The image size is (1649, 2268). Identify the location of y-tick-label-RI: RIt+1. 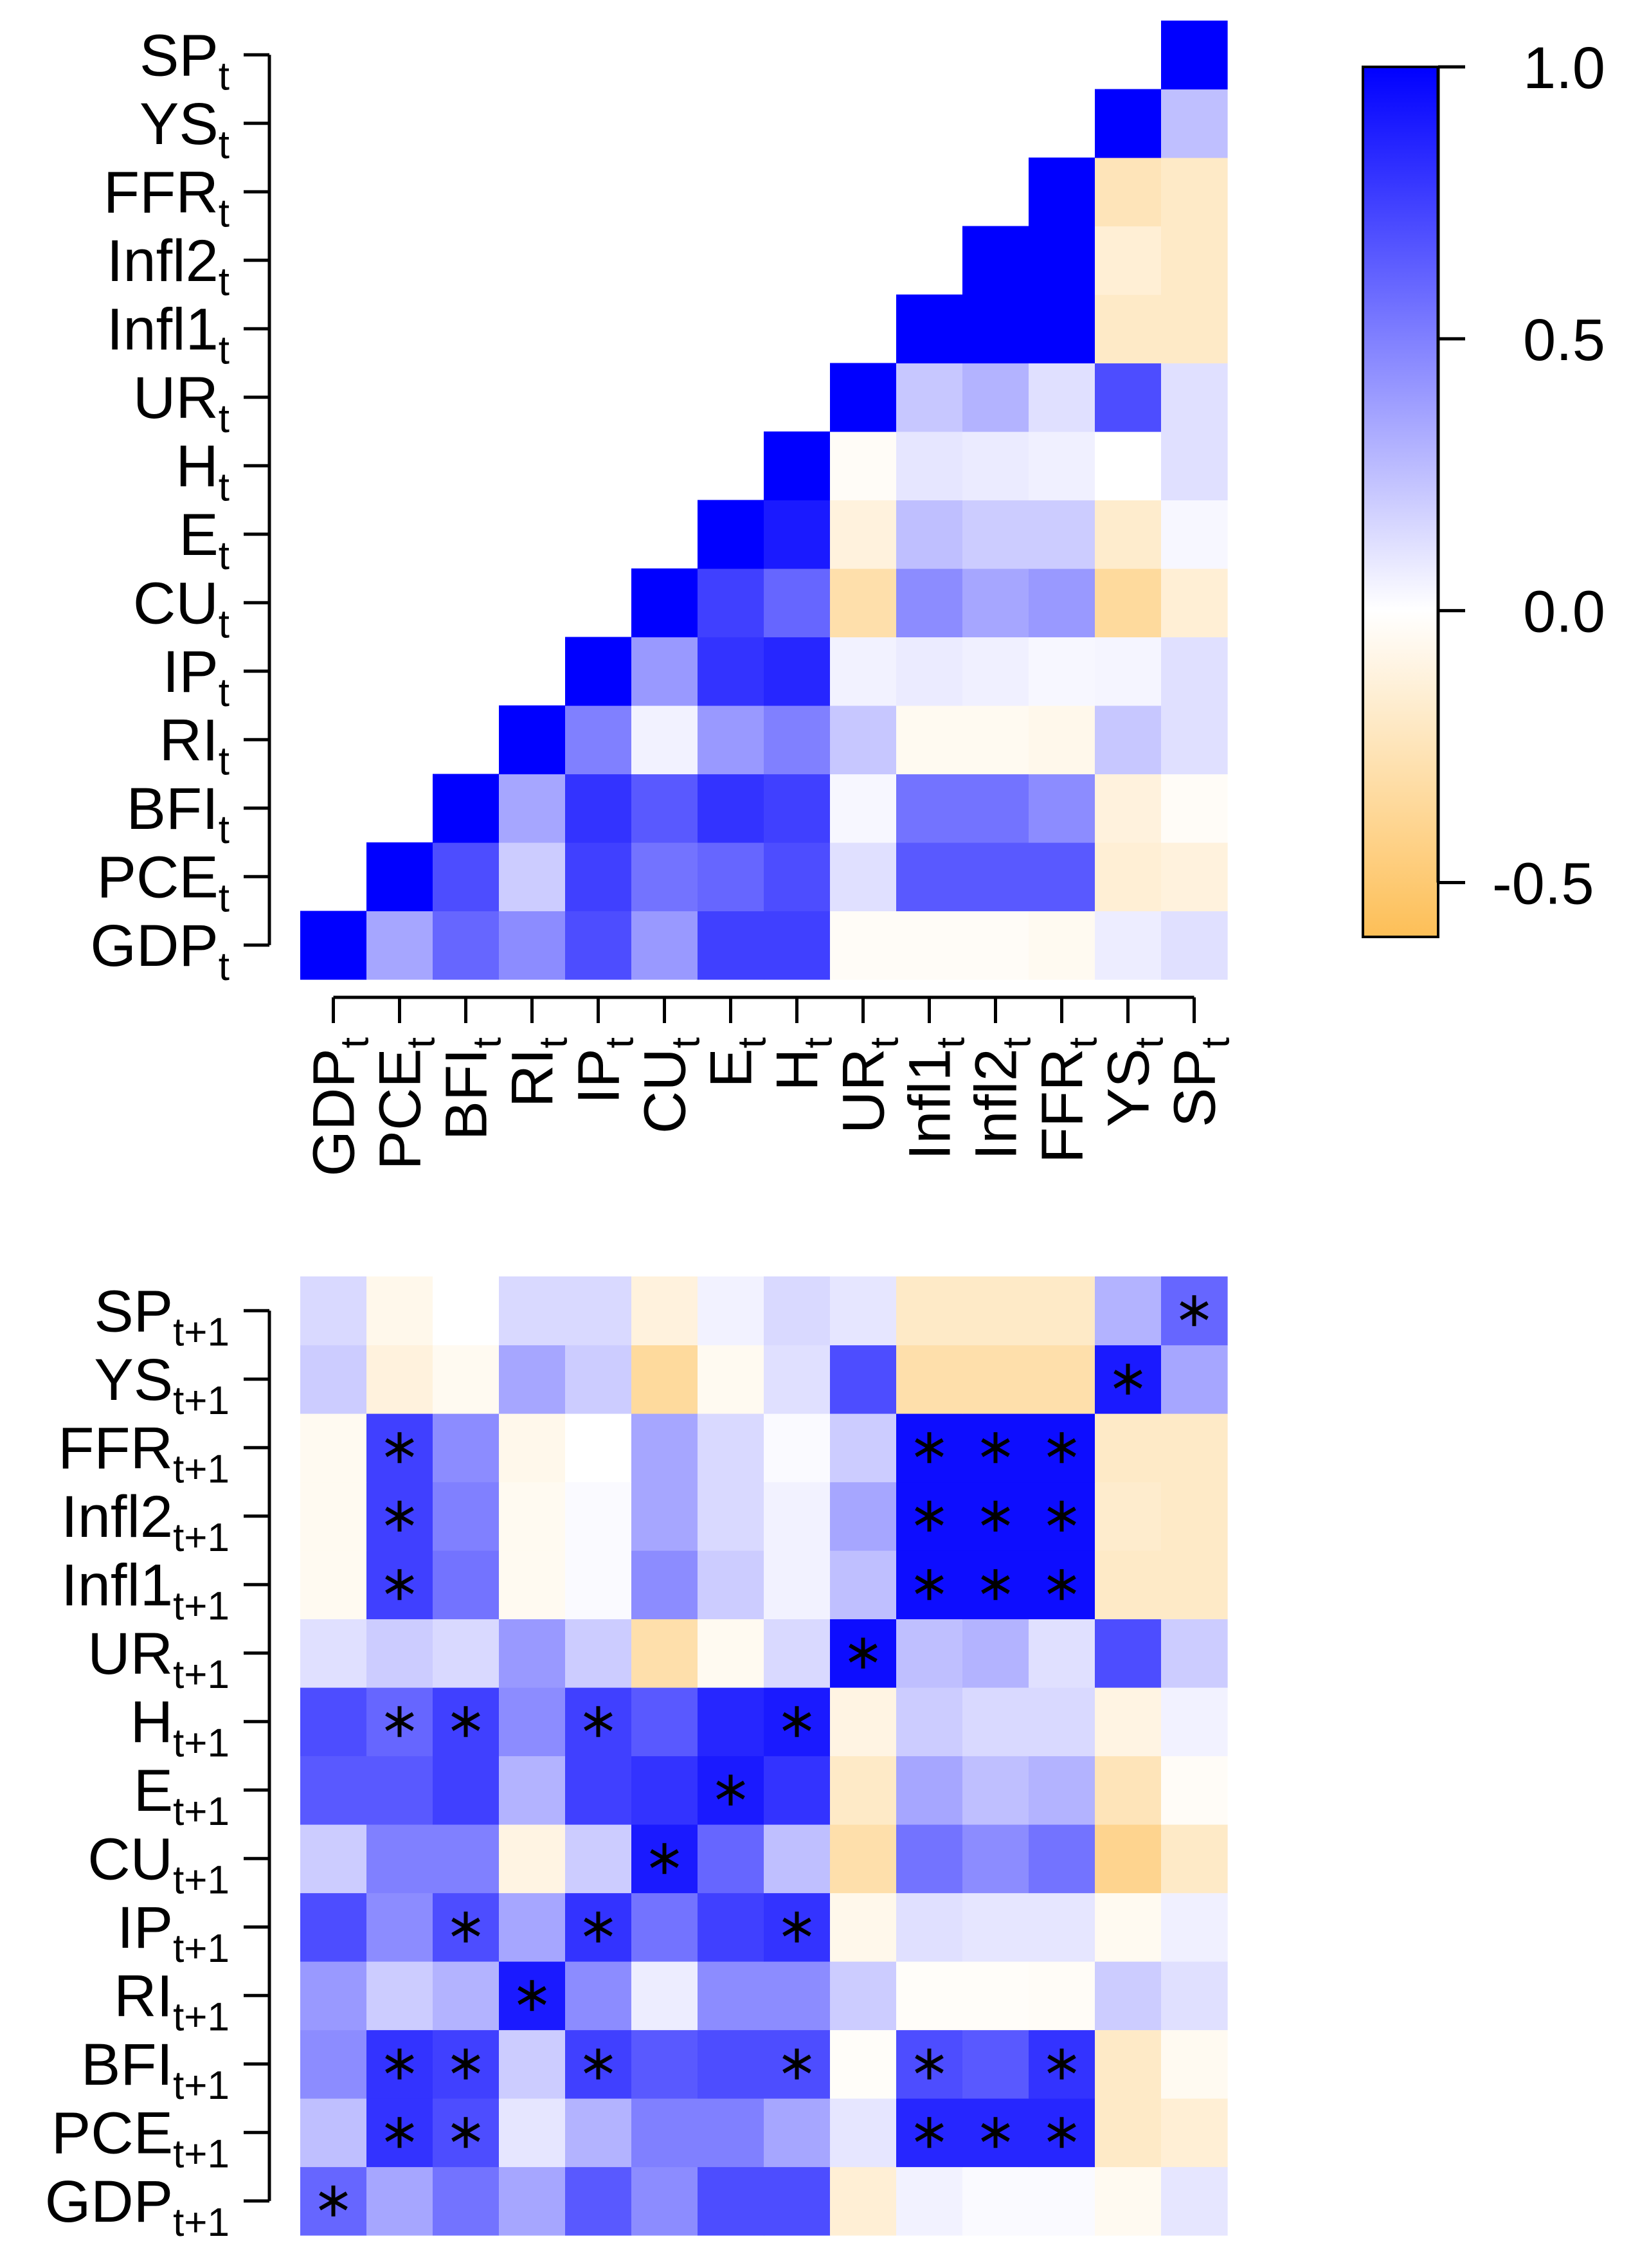
(172, 2001).